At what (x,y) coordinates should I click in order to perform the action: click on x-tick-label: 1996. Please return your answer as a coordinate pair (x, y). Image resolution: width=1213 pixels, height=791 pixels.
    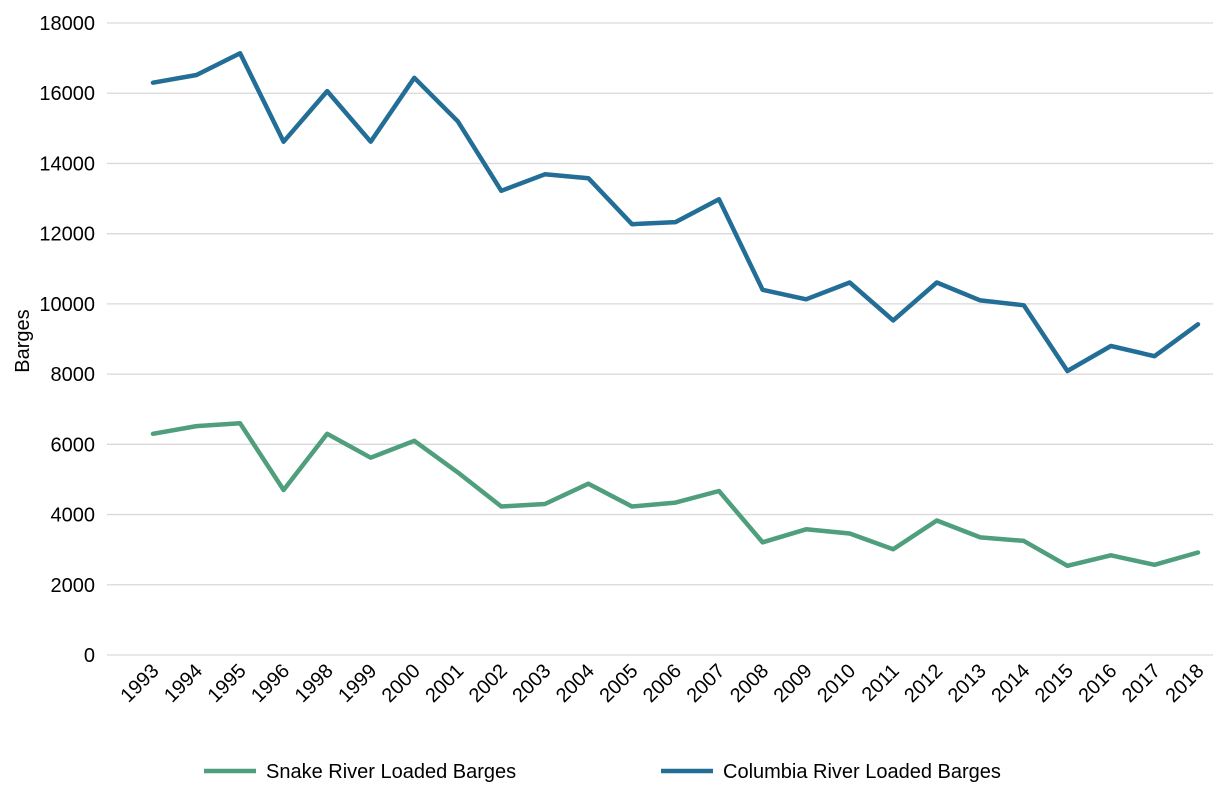
    Looking at the image, I should click on (270, 683).